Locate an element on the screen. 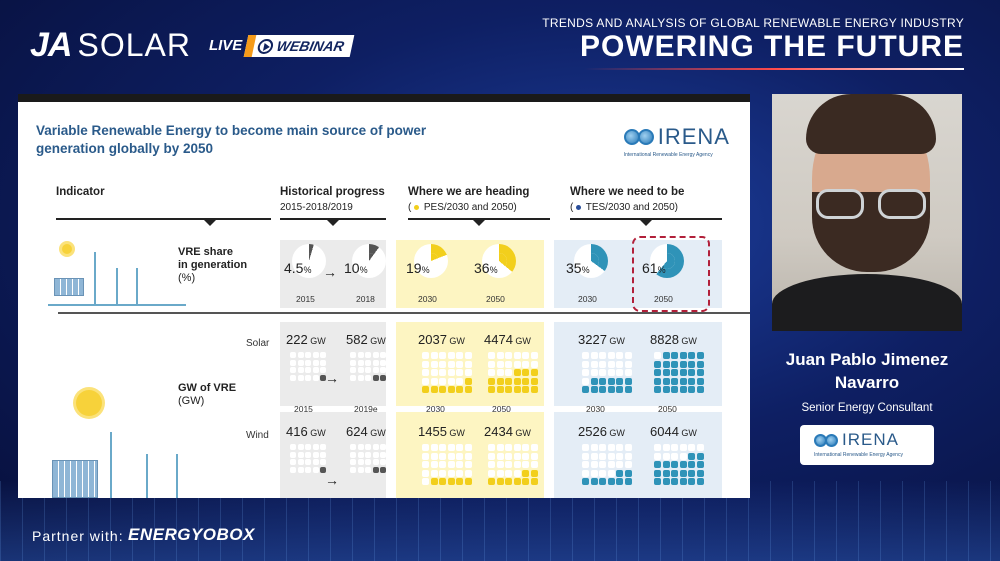  solar-gw-value: 2037 GW is located at coordinates (441, 339).